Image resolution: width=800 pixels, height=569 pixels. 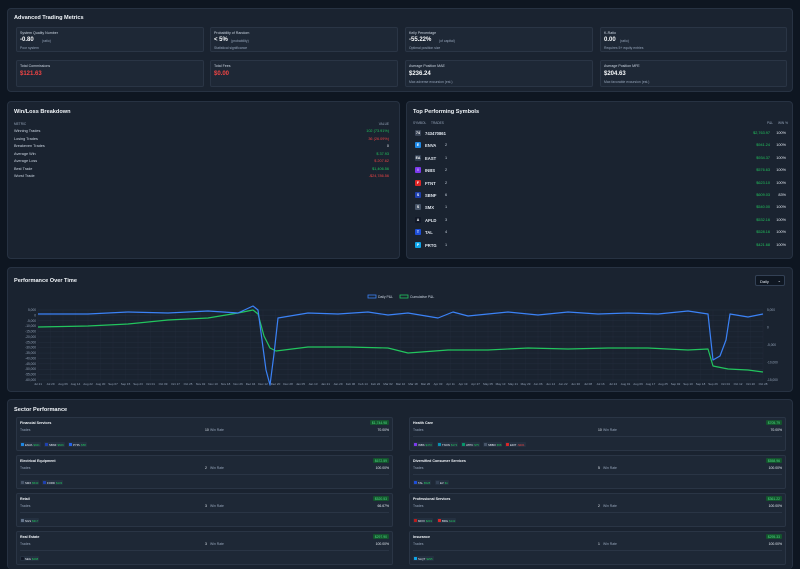 What do you see at coordinates (599, 134) in the screenshot?
I see `top-symbol-row: 74 743470861 $2,763.97 100%` at bounding box center [599, 134].